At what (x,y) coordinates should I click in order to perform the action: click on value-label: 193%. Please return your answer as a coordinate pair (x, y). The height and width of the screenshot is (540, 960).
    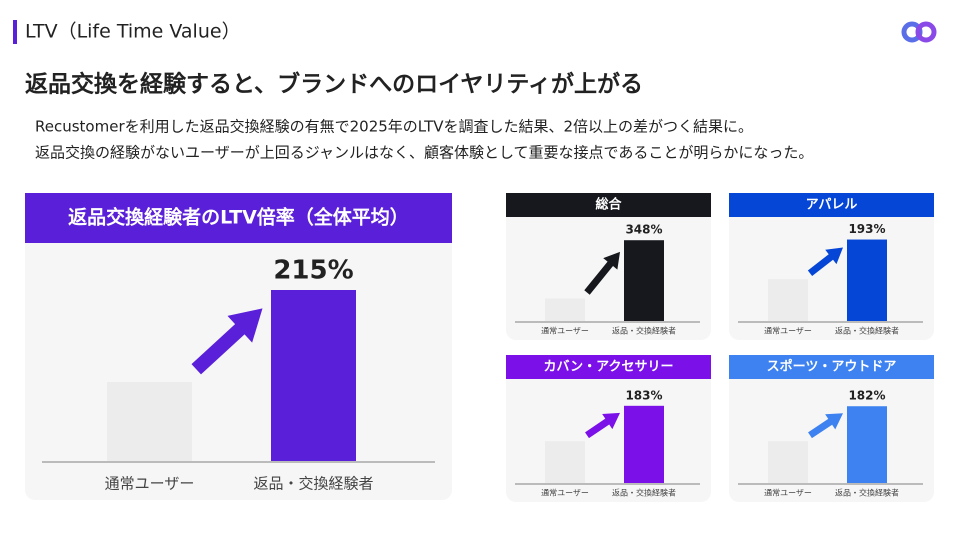
    Looking at the image, I should click on (866, 229).